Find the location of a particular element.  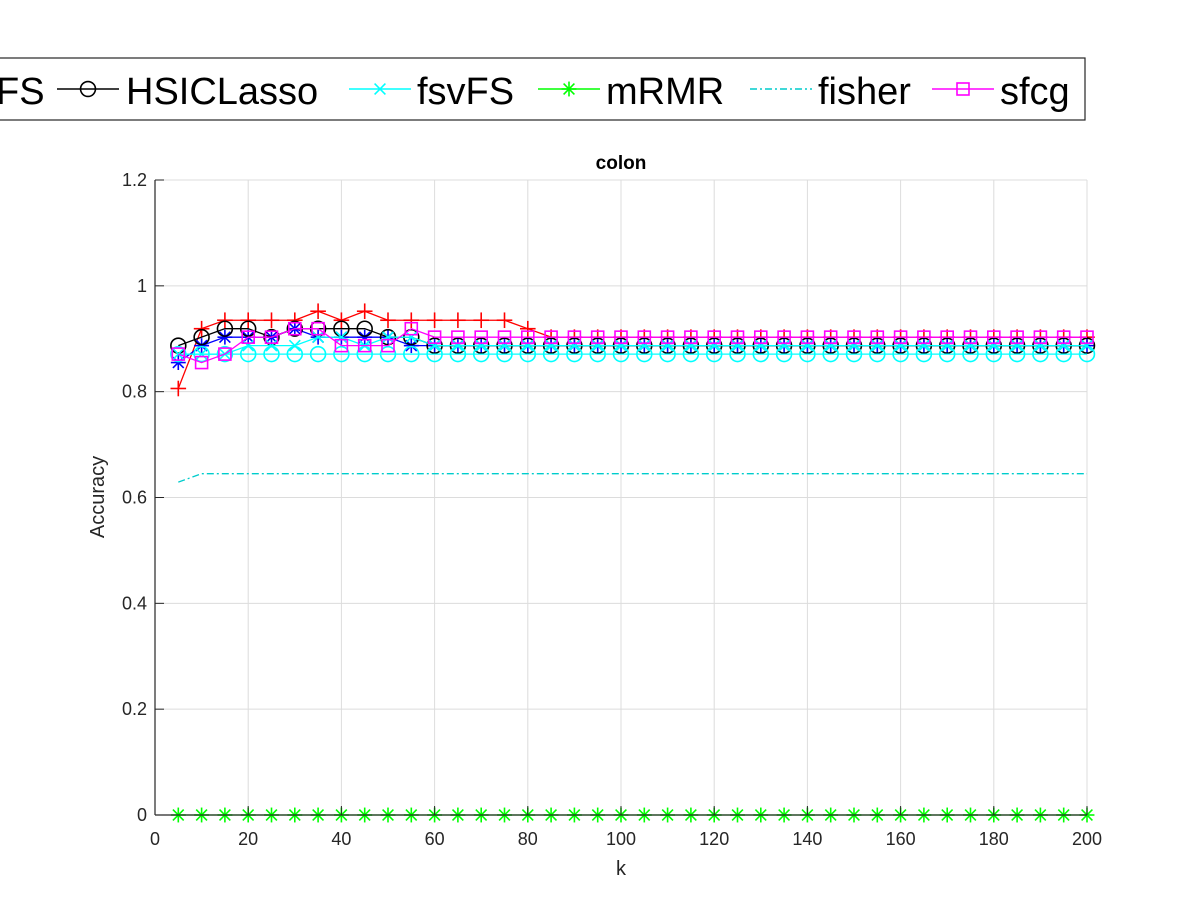

legend-entry-fisher: fisher is located at coordinates (830, 92).